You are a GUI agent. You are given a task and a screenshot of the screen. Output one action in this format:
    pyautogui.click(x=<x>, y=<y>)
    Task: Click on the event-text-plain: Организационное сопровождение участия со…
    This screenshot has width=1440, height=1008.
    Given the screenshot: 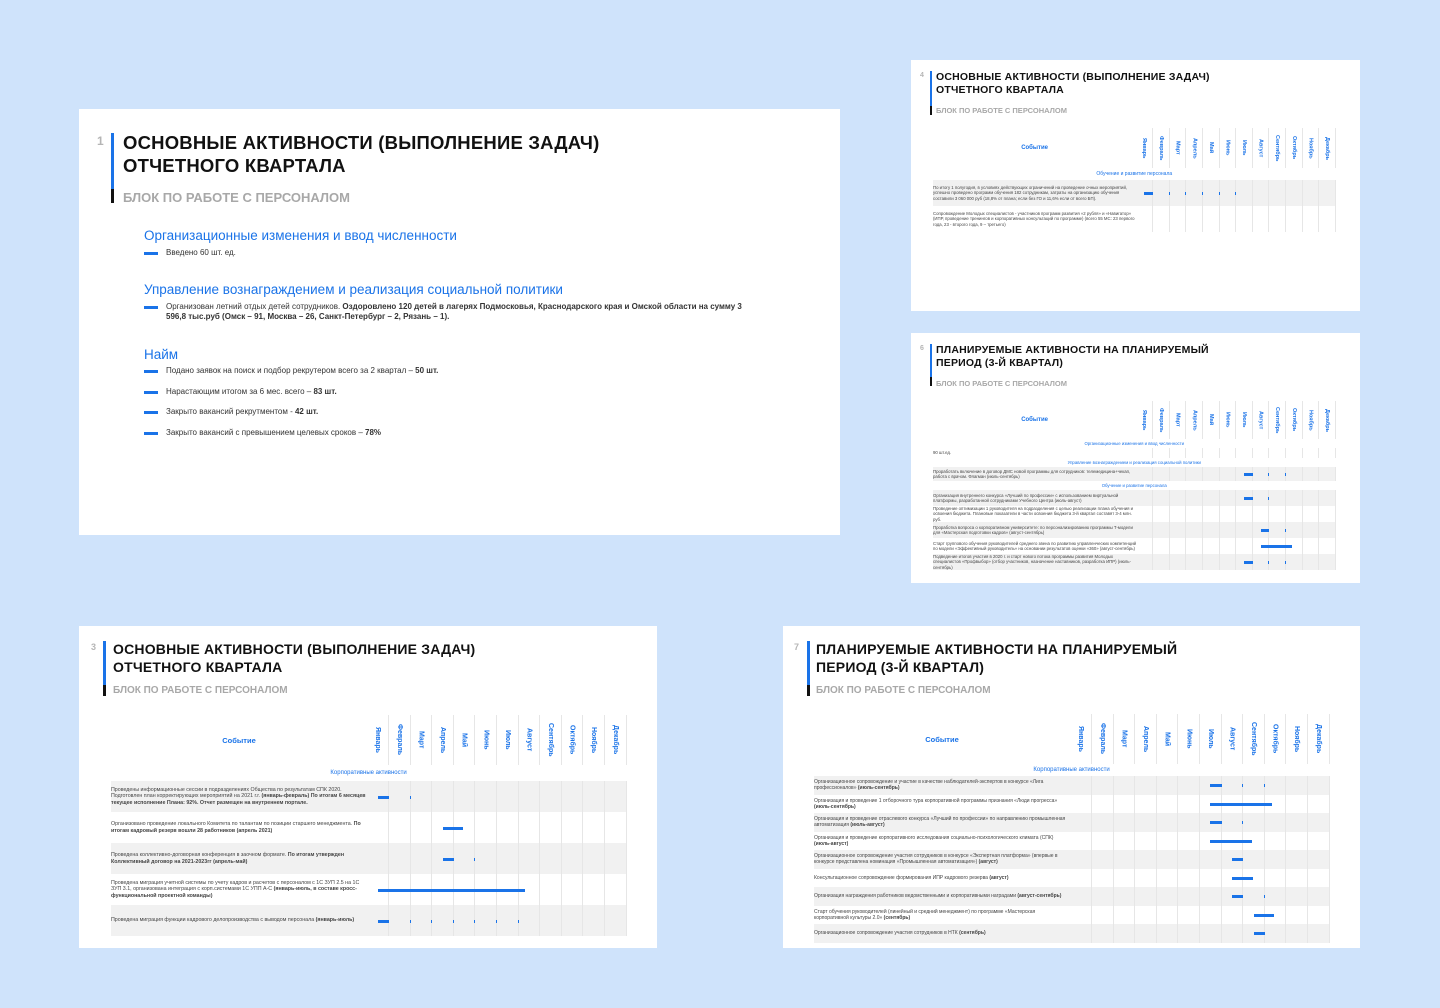 What is the action you would take?
    pyautogui.click(x=887, y=933)
    